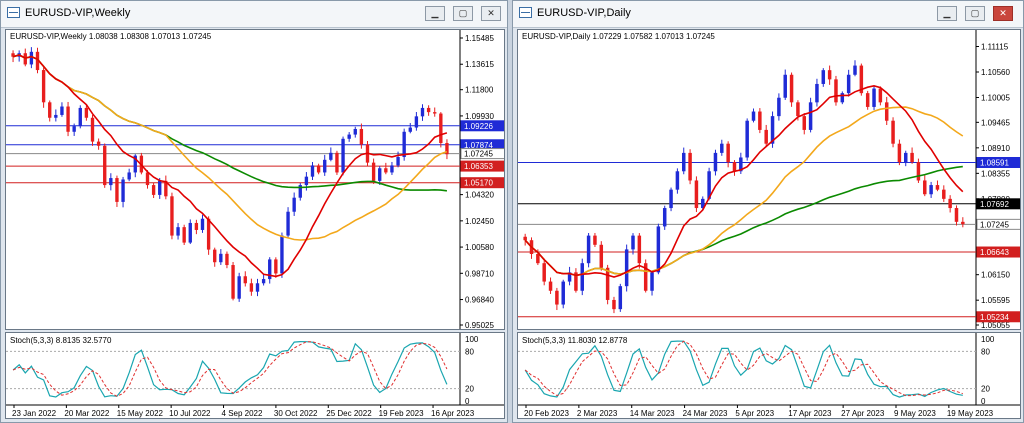 This screenshot has height=423, width=1024. Describe the element at coordinates (994, 204) in the screenshot. I see `price-level-label: 1.07692` at that location.